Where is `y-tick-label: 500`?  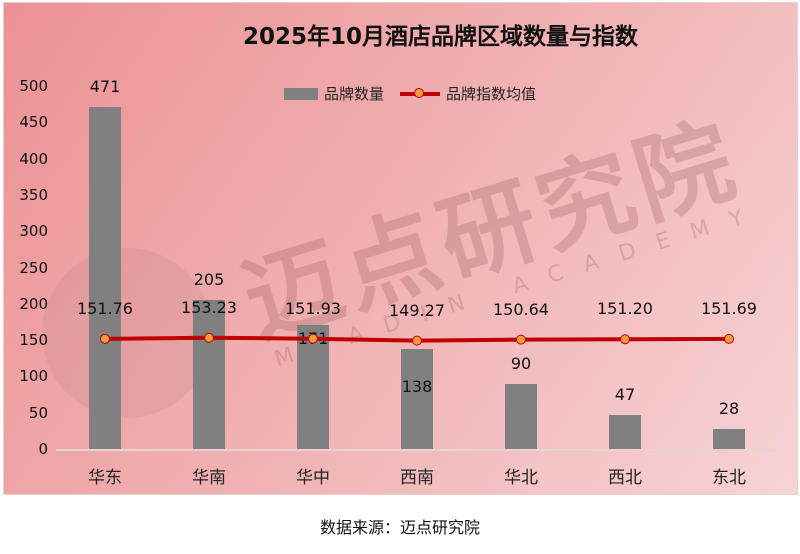 y-tick-label: 500 is located at coordinates (33, 86).